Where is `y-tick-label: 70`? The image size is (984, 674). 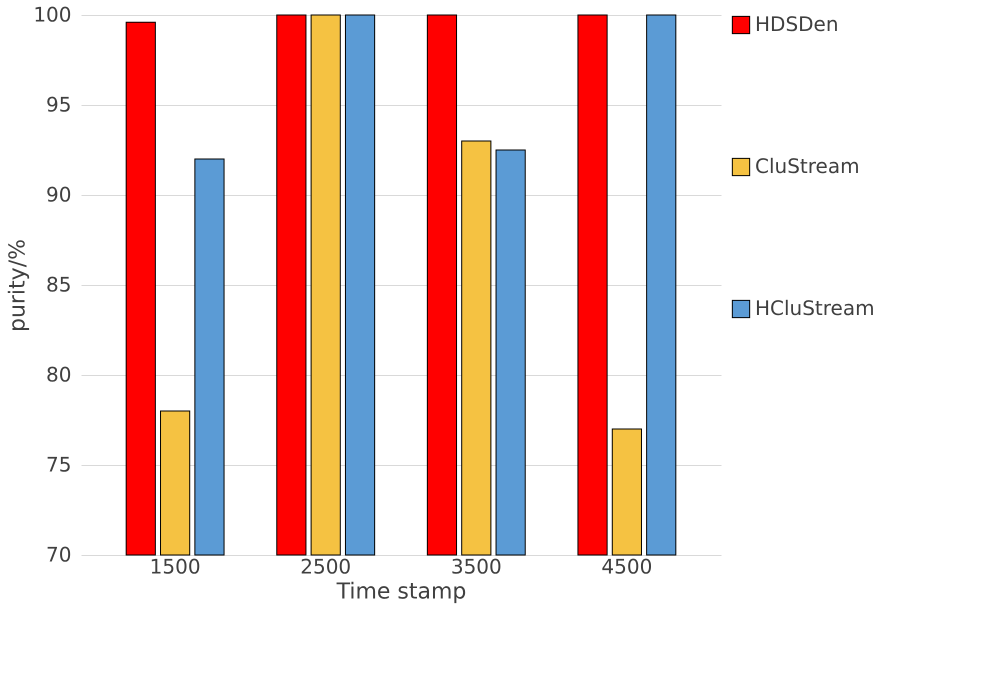 y-tick-label: 70 is located at coordinates (59, 554).